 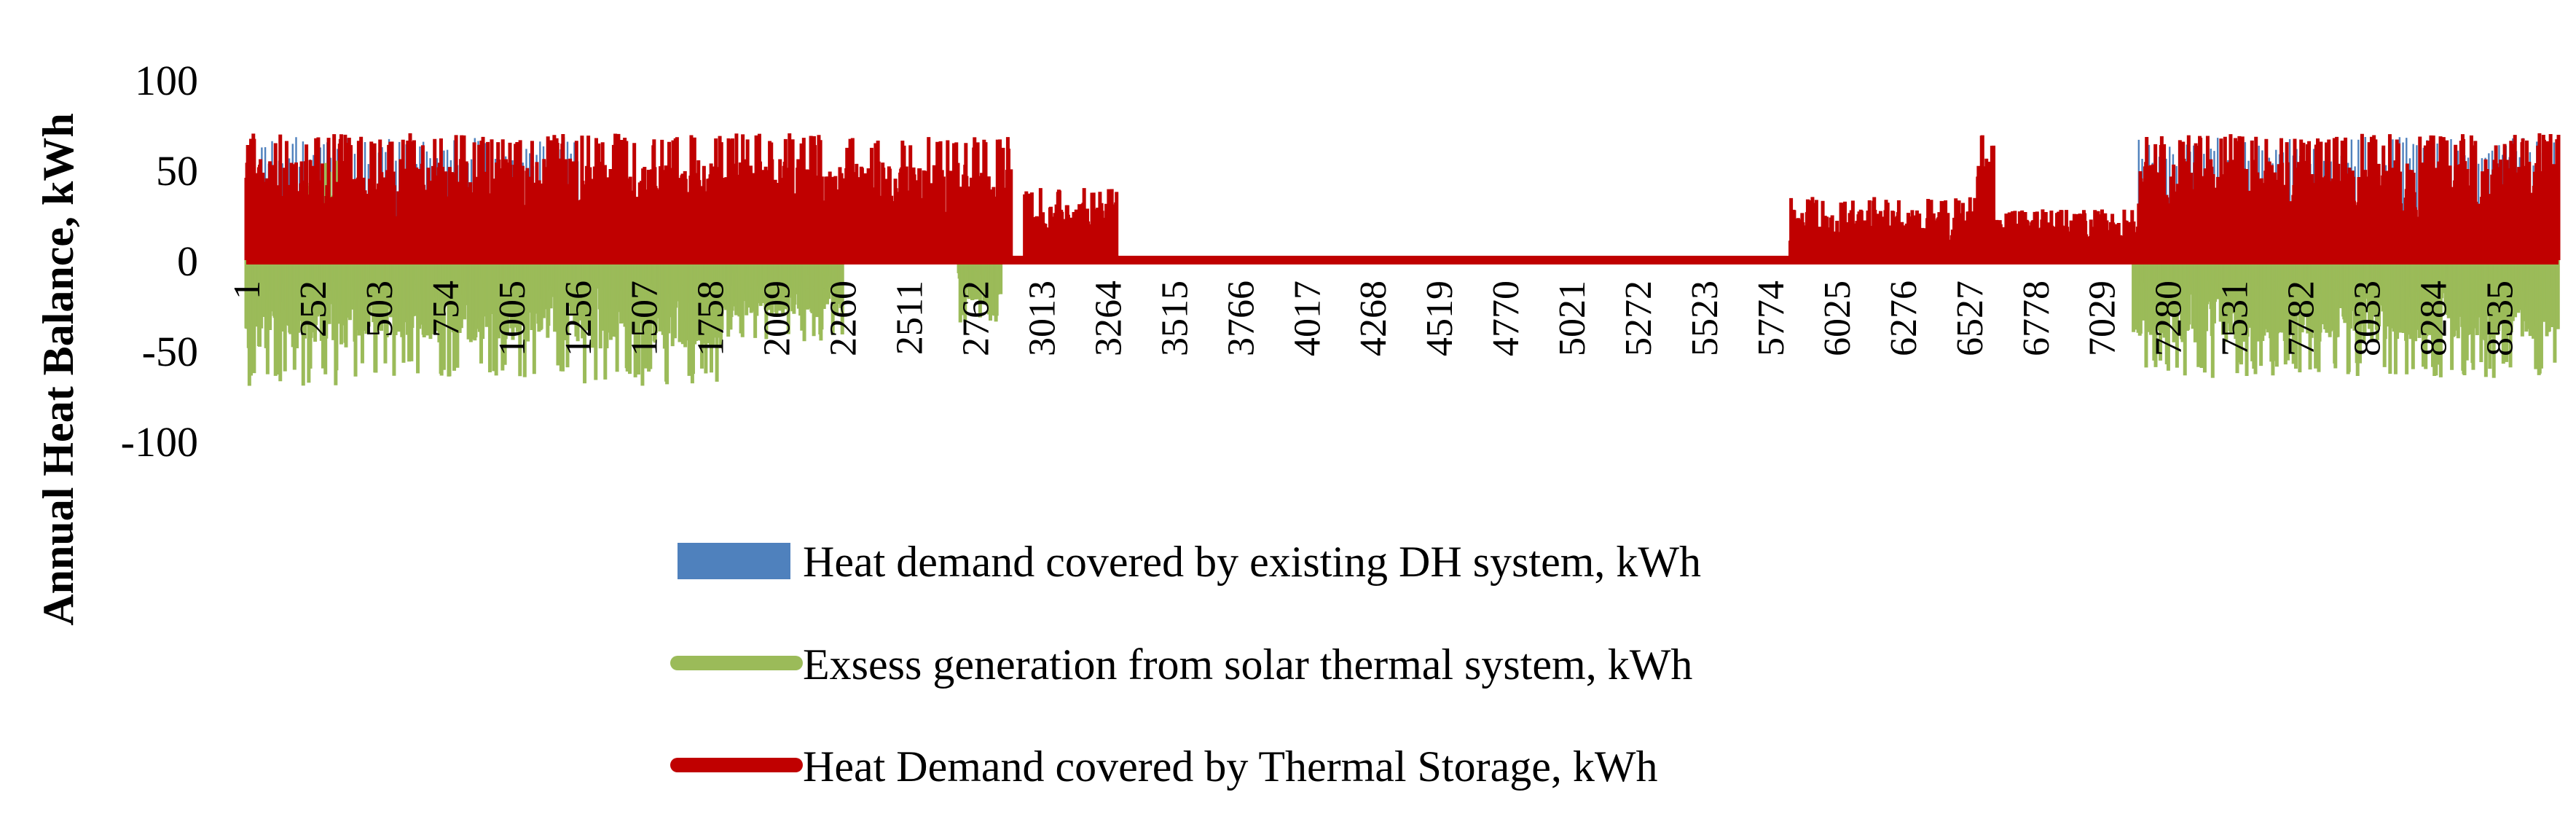 What do you see at coordinates (170, 352) in the screenshot?
I see `y-tick-label: -50` at bounding box center [170, 352].